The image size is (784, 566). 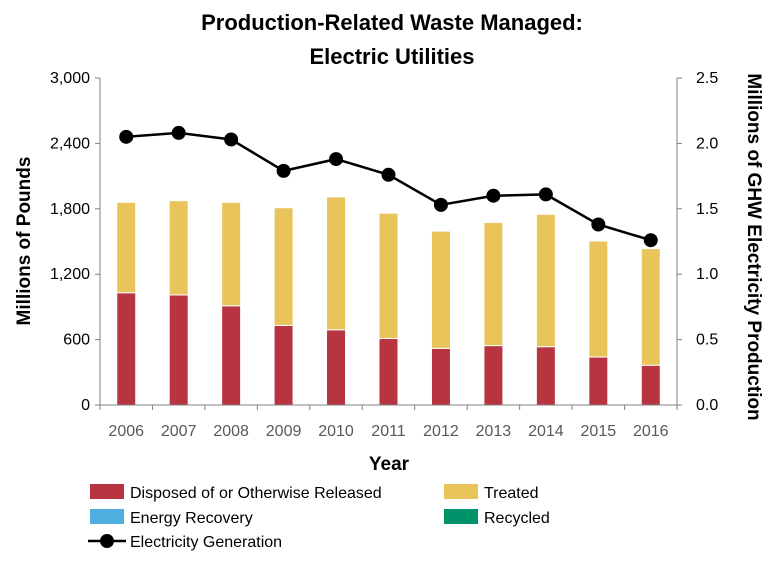 I want to click on bar-disposed-of-or-otherwise-released-2016, so click(x=650, y=385).